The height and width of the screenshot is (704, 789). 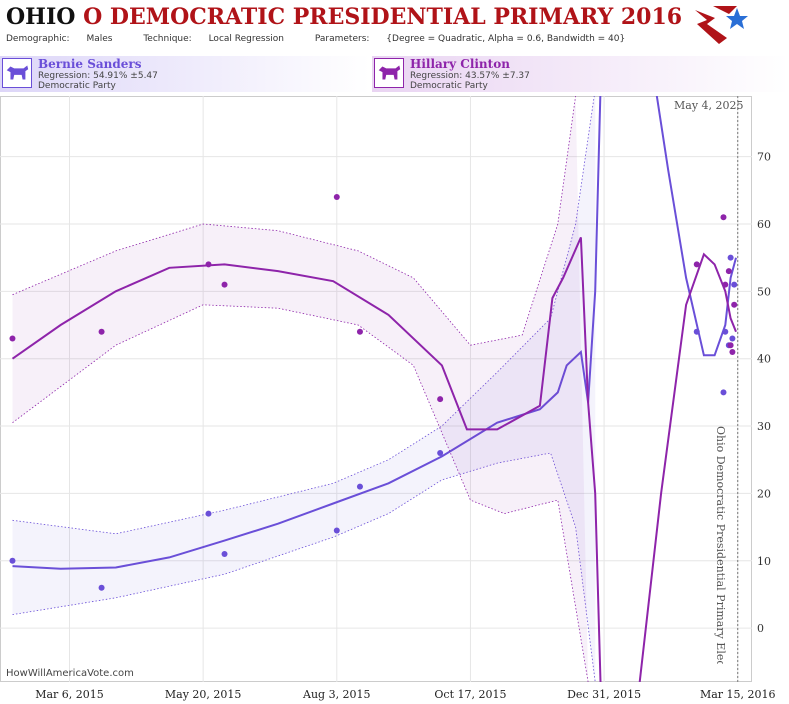 I want to click on y-tick-label: 20, so click(x=764, y=493).